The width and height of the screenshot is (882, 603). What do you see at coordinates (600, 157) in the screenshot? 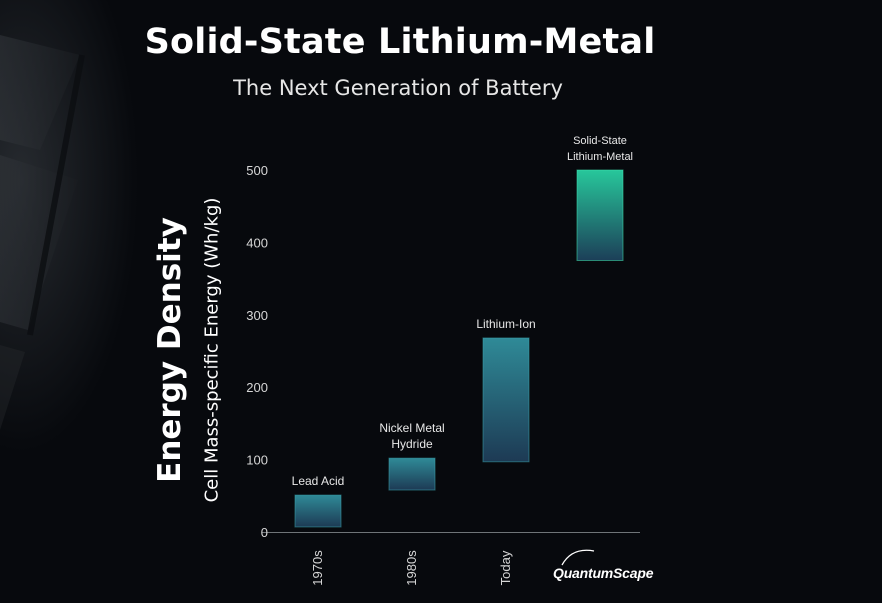
I see `bar-label: Lithium-Metal` at bounding box center [600, 157].